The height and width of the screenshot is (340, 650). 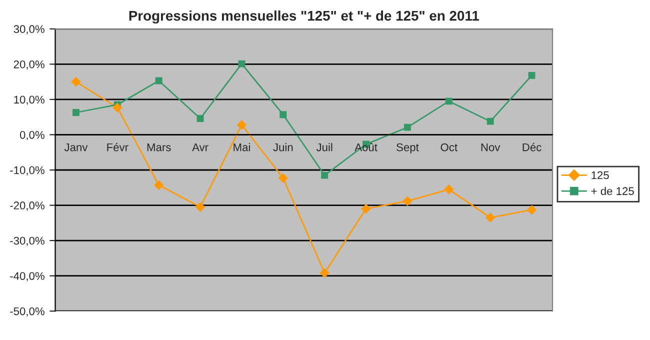 What do you see at coordinates (242, 147) in the screenshot?
I see `x-tick-label: Mai` at bounding box center [242, 147].